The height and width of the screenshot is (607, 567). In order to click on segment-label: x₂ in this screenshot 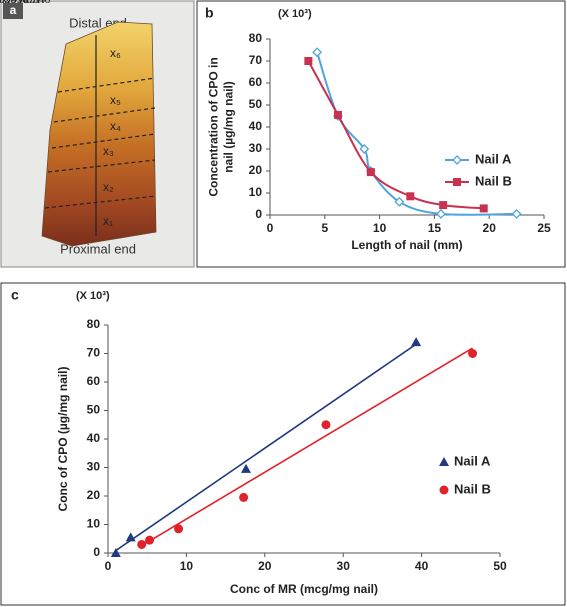, I will do `click(108, 187)`.